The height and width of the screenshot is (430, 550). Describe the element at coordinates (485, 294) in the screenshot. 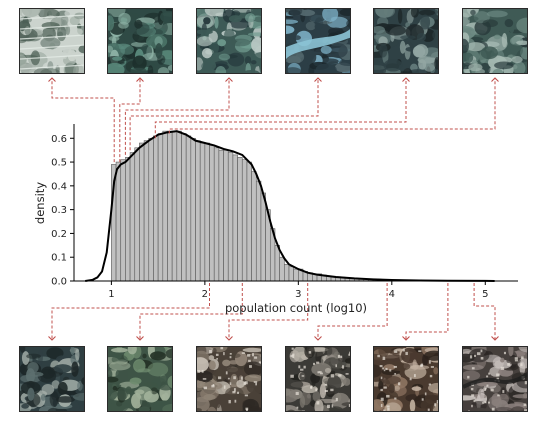

I see `x-tick-label: 5` at that location.